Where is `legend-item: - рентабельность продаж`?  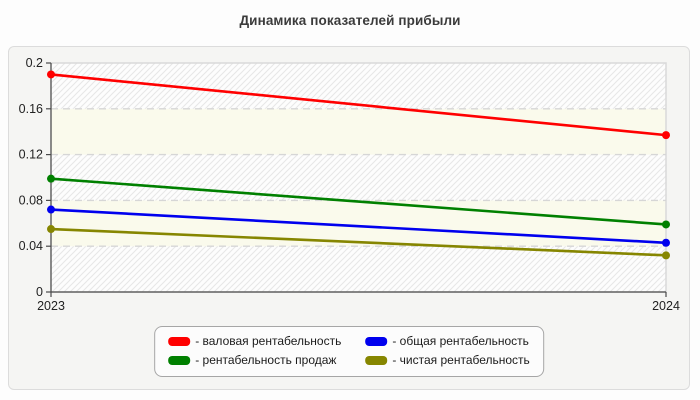
legend-item: - рентабельность продаж is located at coordinates (254, 360).